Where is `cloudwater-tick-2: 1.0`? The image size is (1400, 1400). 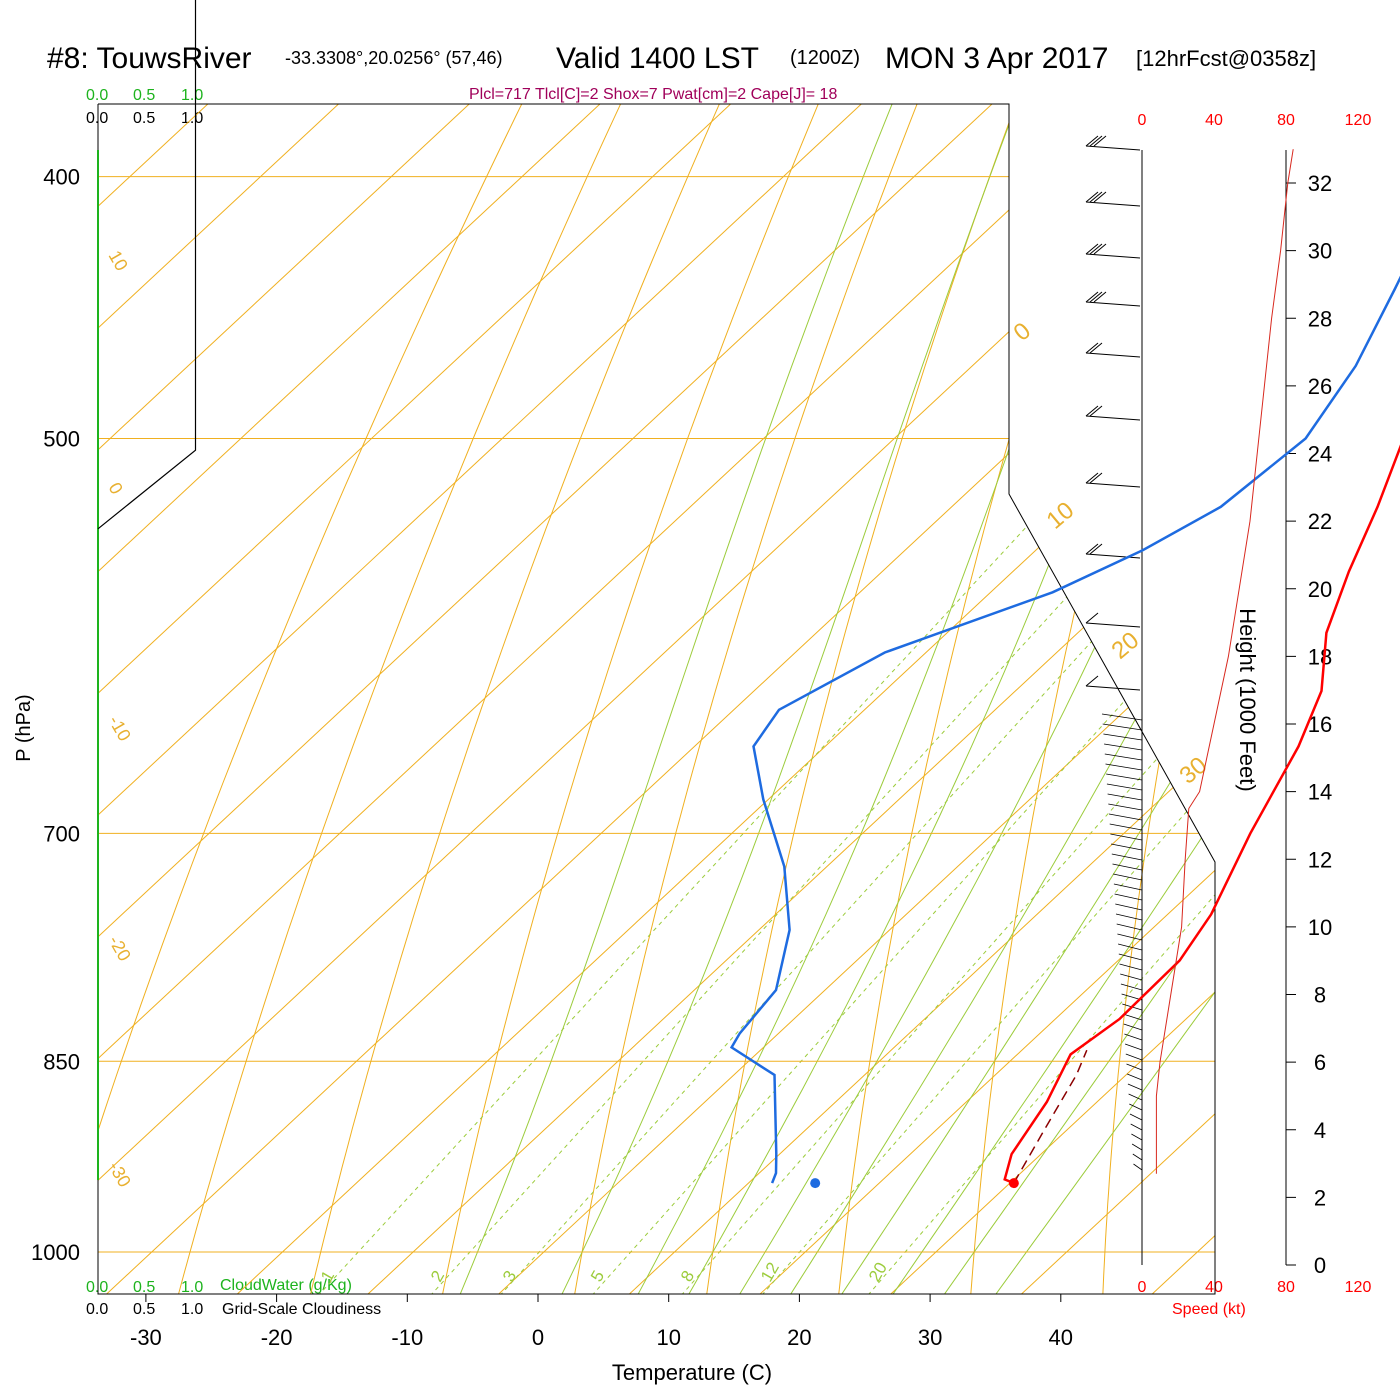
cloudwater-tick-2: 1.0 is located at coordinates (192, 95).